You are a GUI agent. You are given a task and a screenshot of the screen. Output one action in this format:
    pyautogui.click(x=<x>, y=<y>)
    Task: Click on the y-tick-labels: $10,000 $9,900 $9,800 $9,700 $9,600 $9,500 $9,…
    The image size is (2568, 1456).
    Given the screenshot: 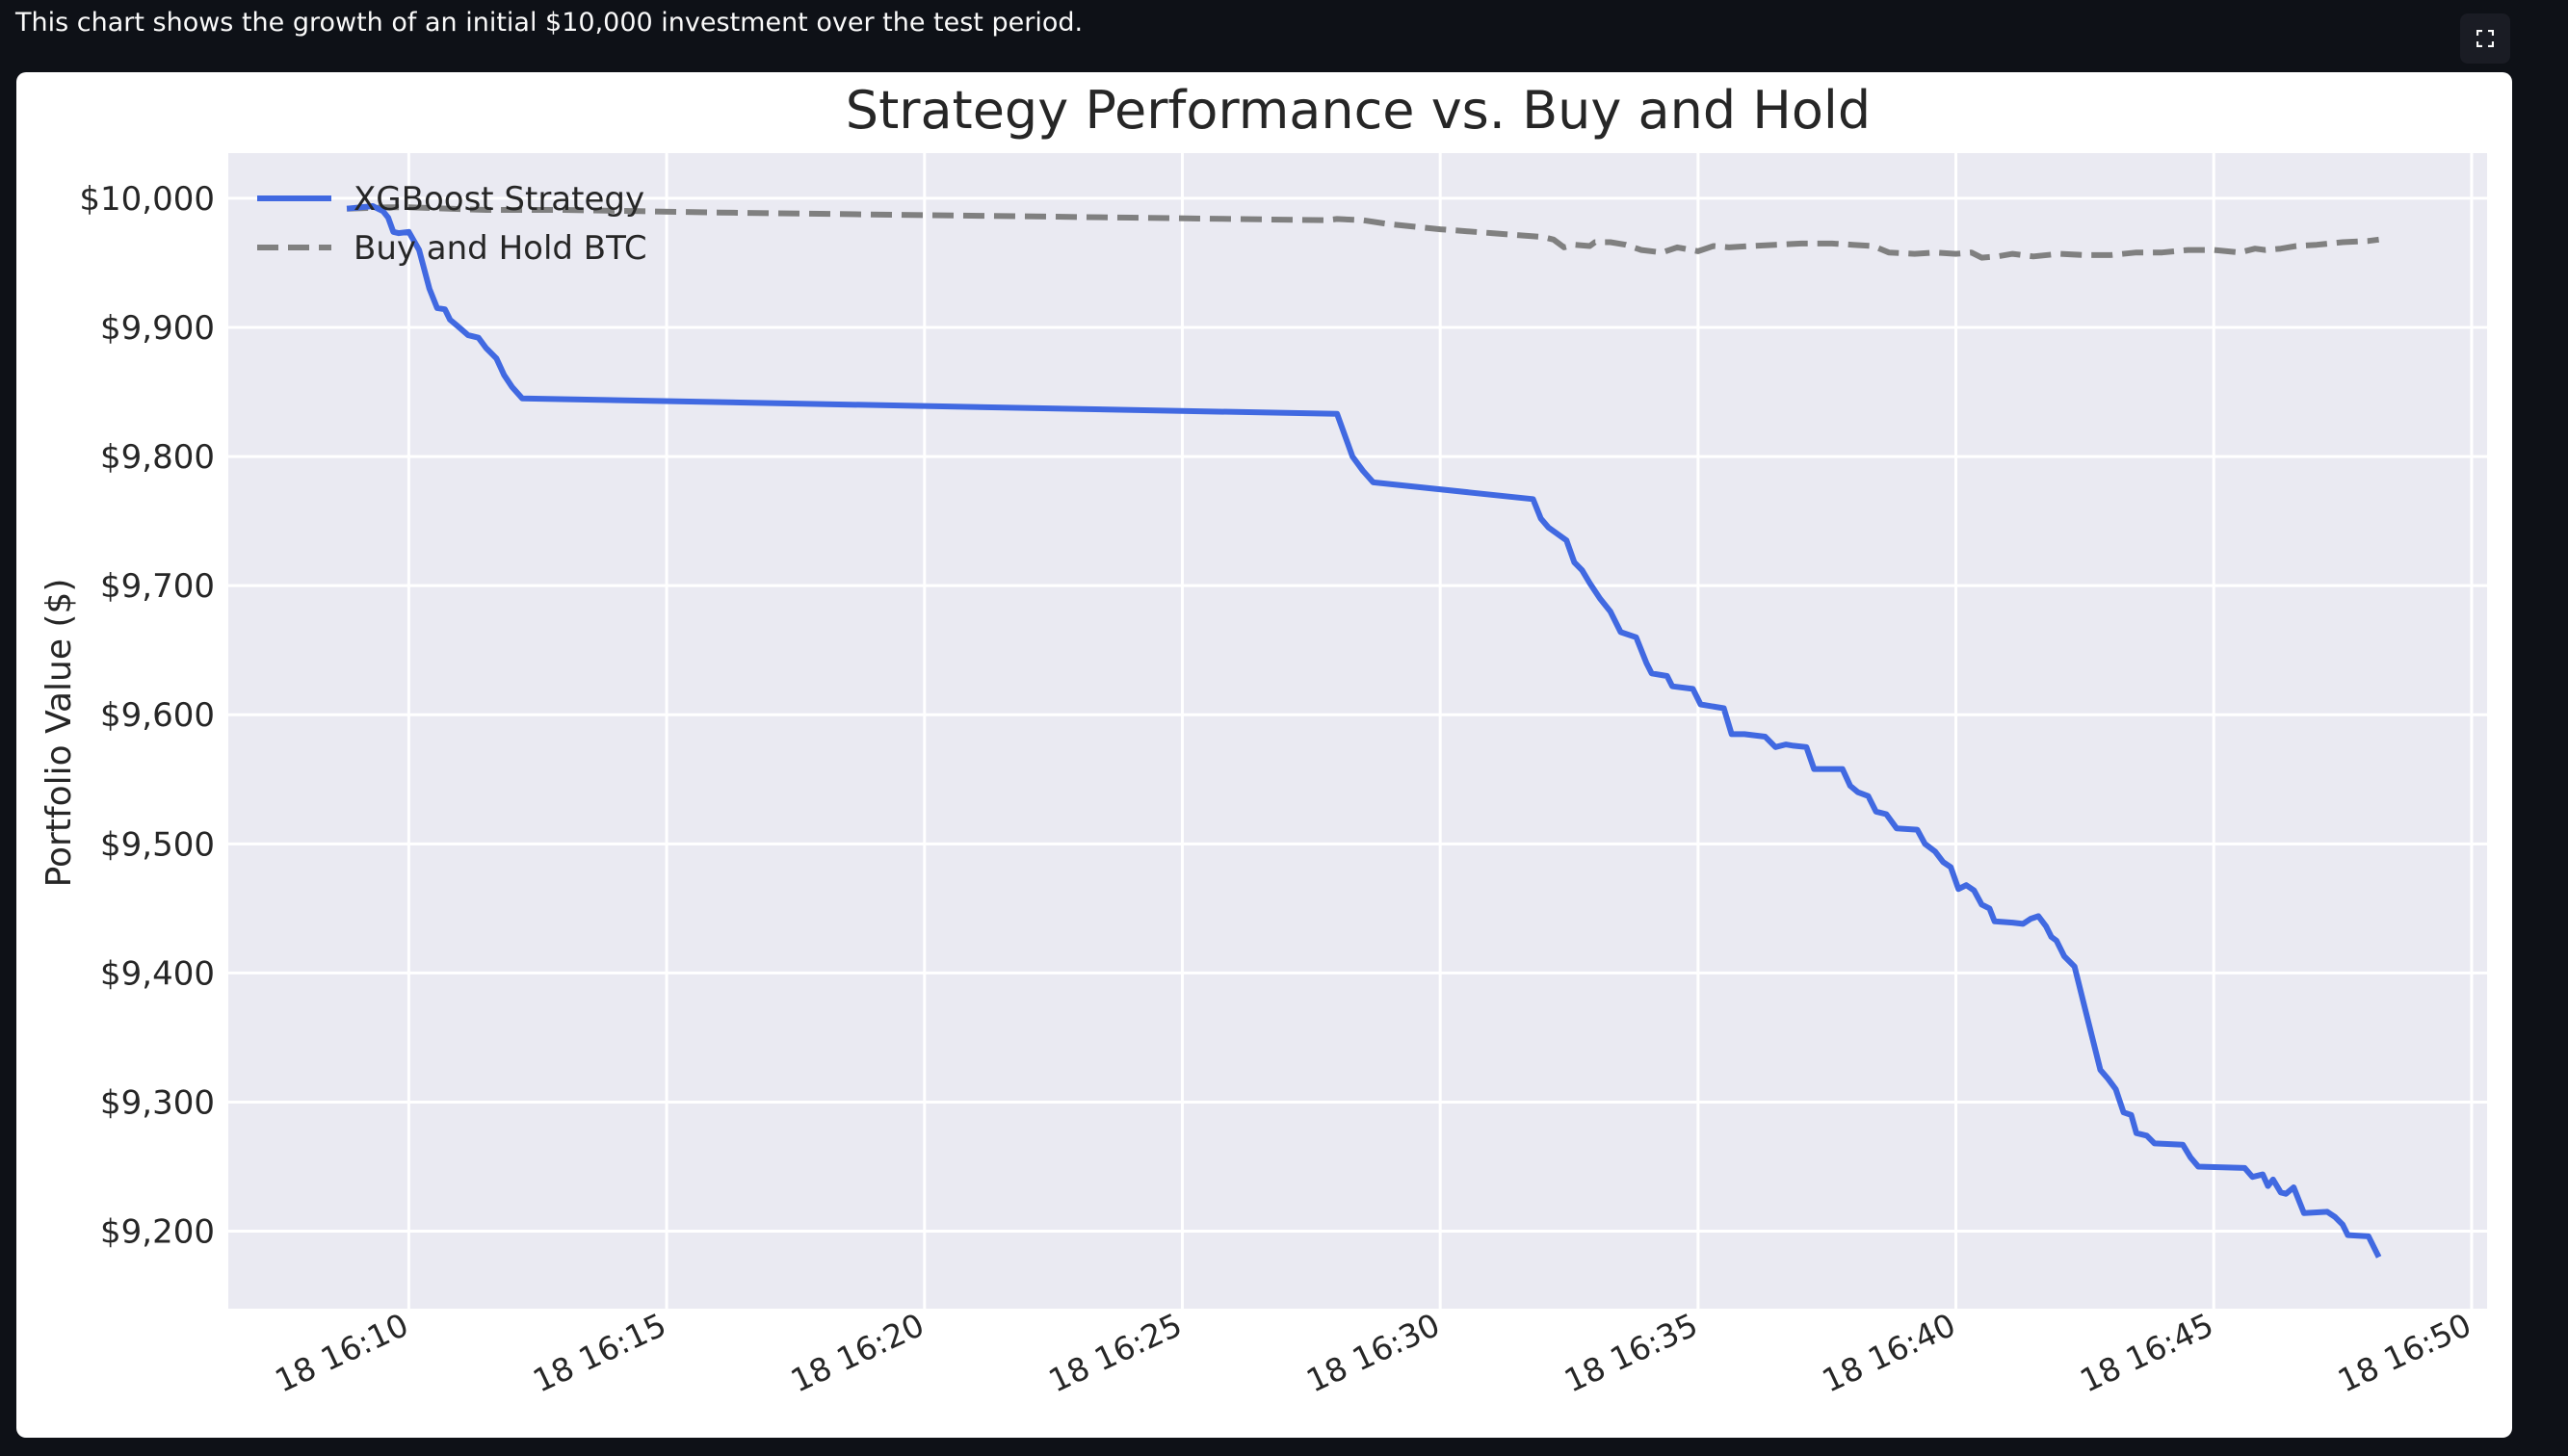 What is the action you would take?
    pyautogui.click(x=147, y=716)
    